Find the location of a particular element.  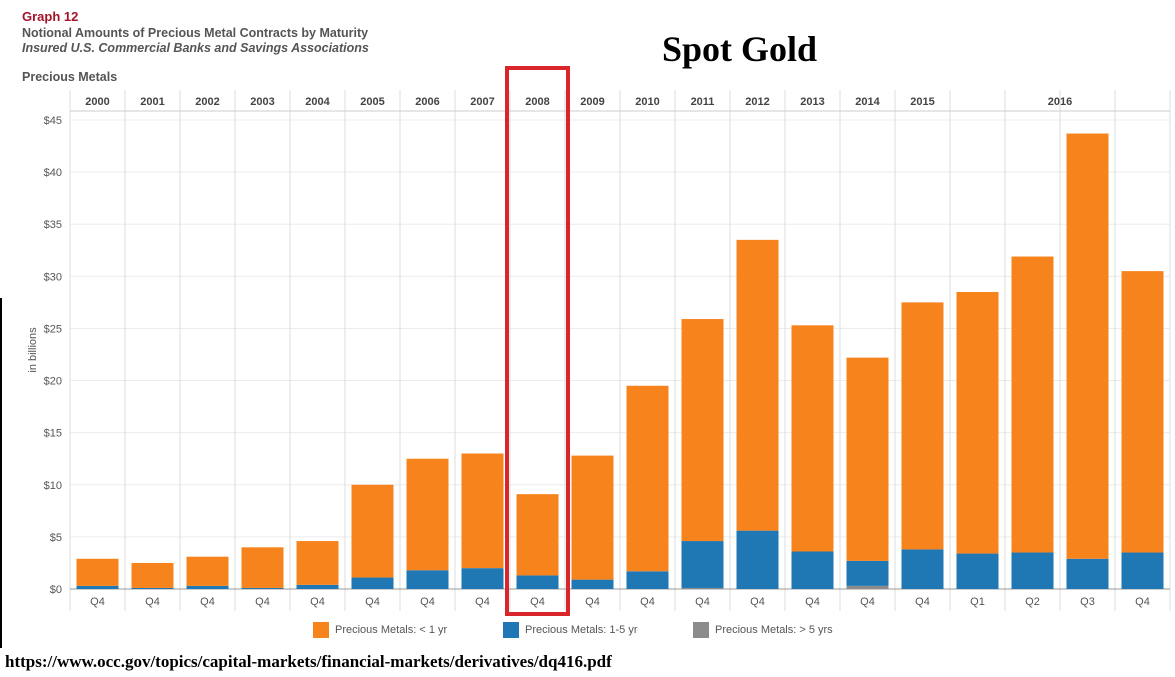

year-header-label: 2010 is located at coordinates (647, 102).